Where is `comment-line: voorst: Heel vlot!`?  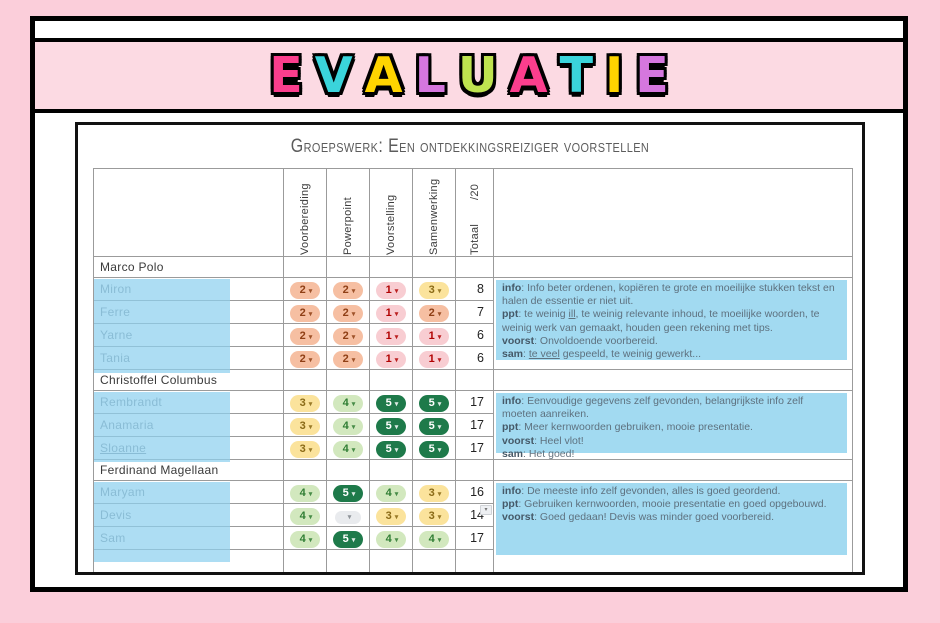
comment-line: voorst: Heel vlot! is located at coordinates (543, 440).